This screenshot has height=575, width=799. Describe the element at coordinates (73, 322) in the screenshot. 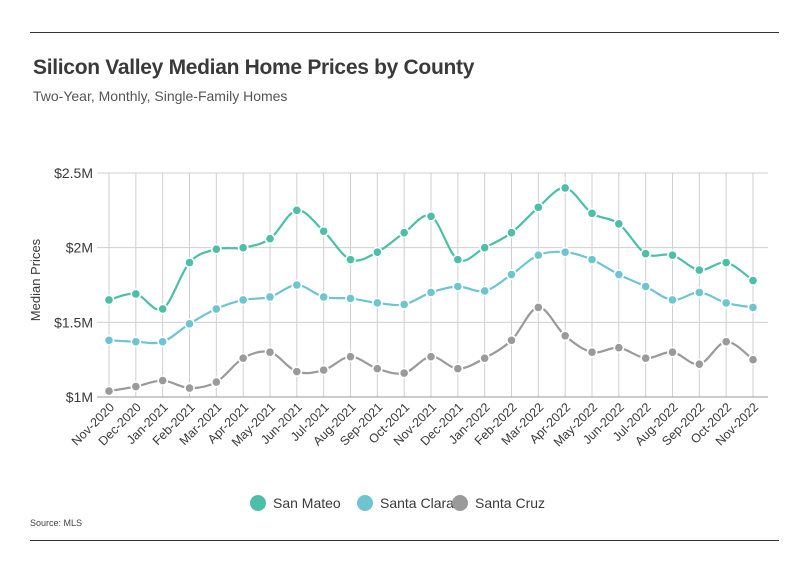

I see `y-tick-label: $1.5M` at that location.